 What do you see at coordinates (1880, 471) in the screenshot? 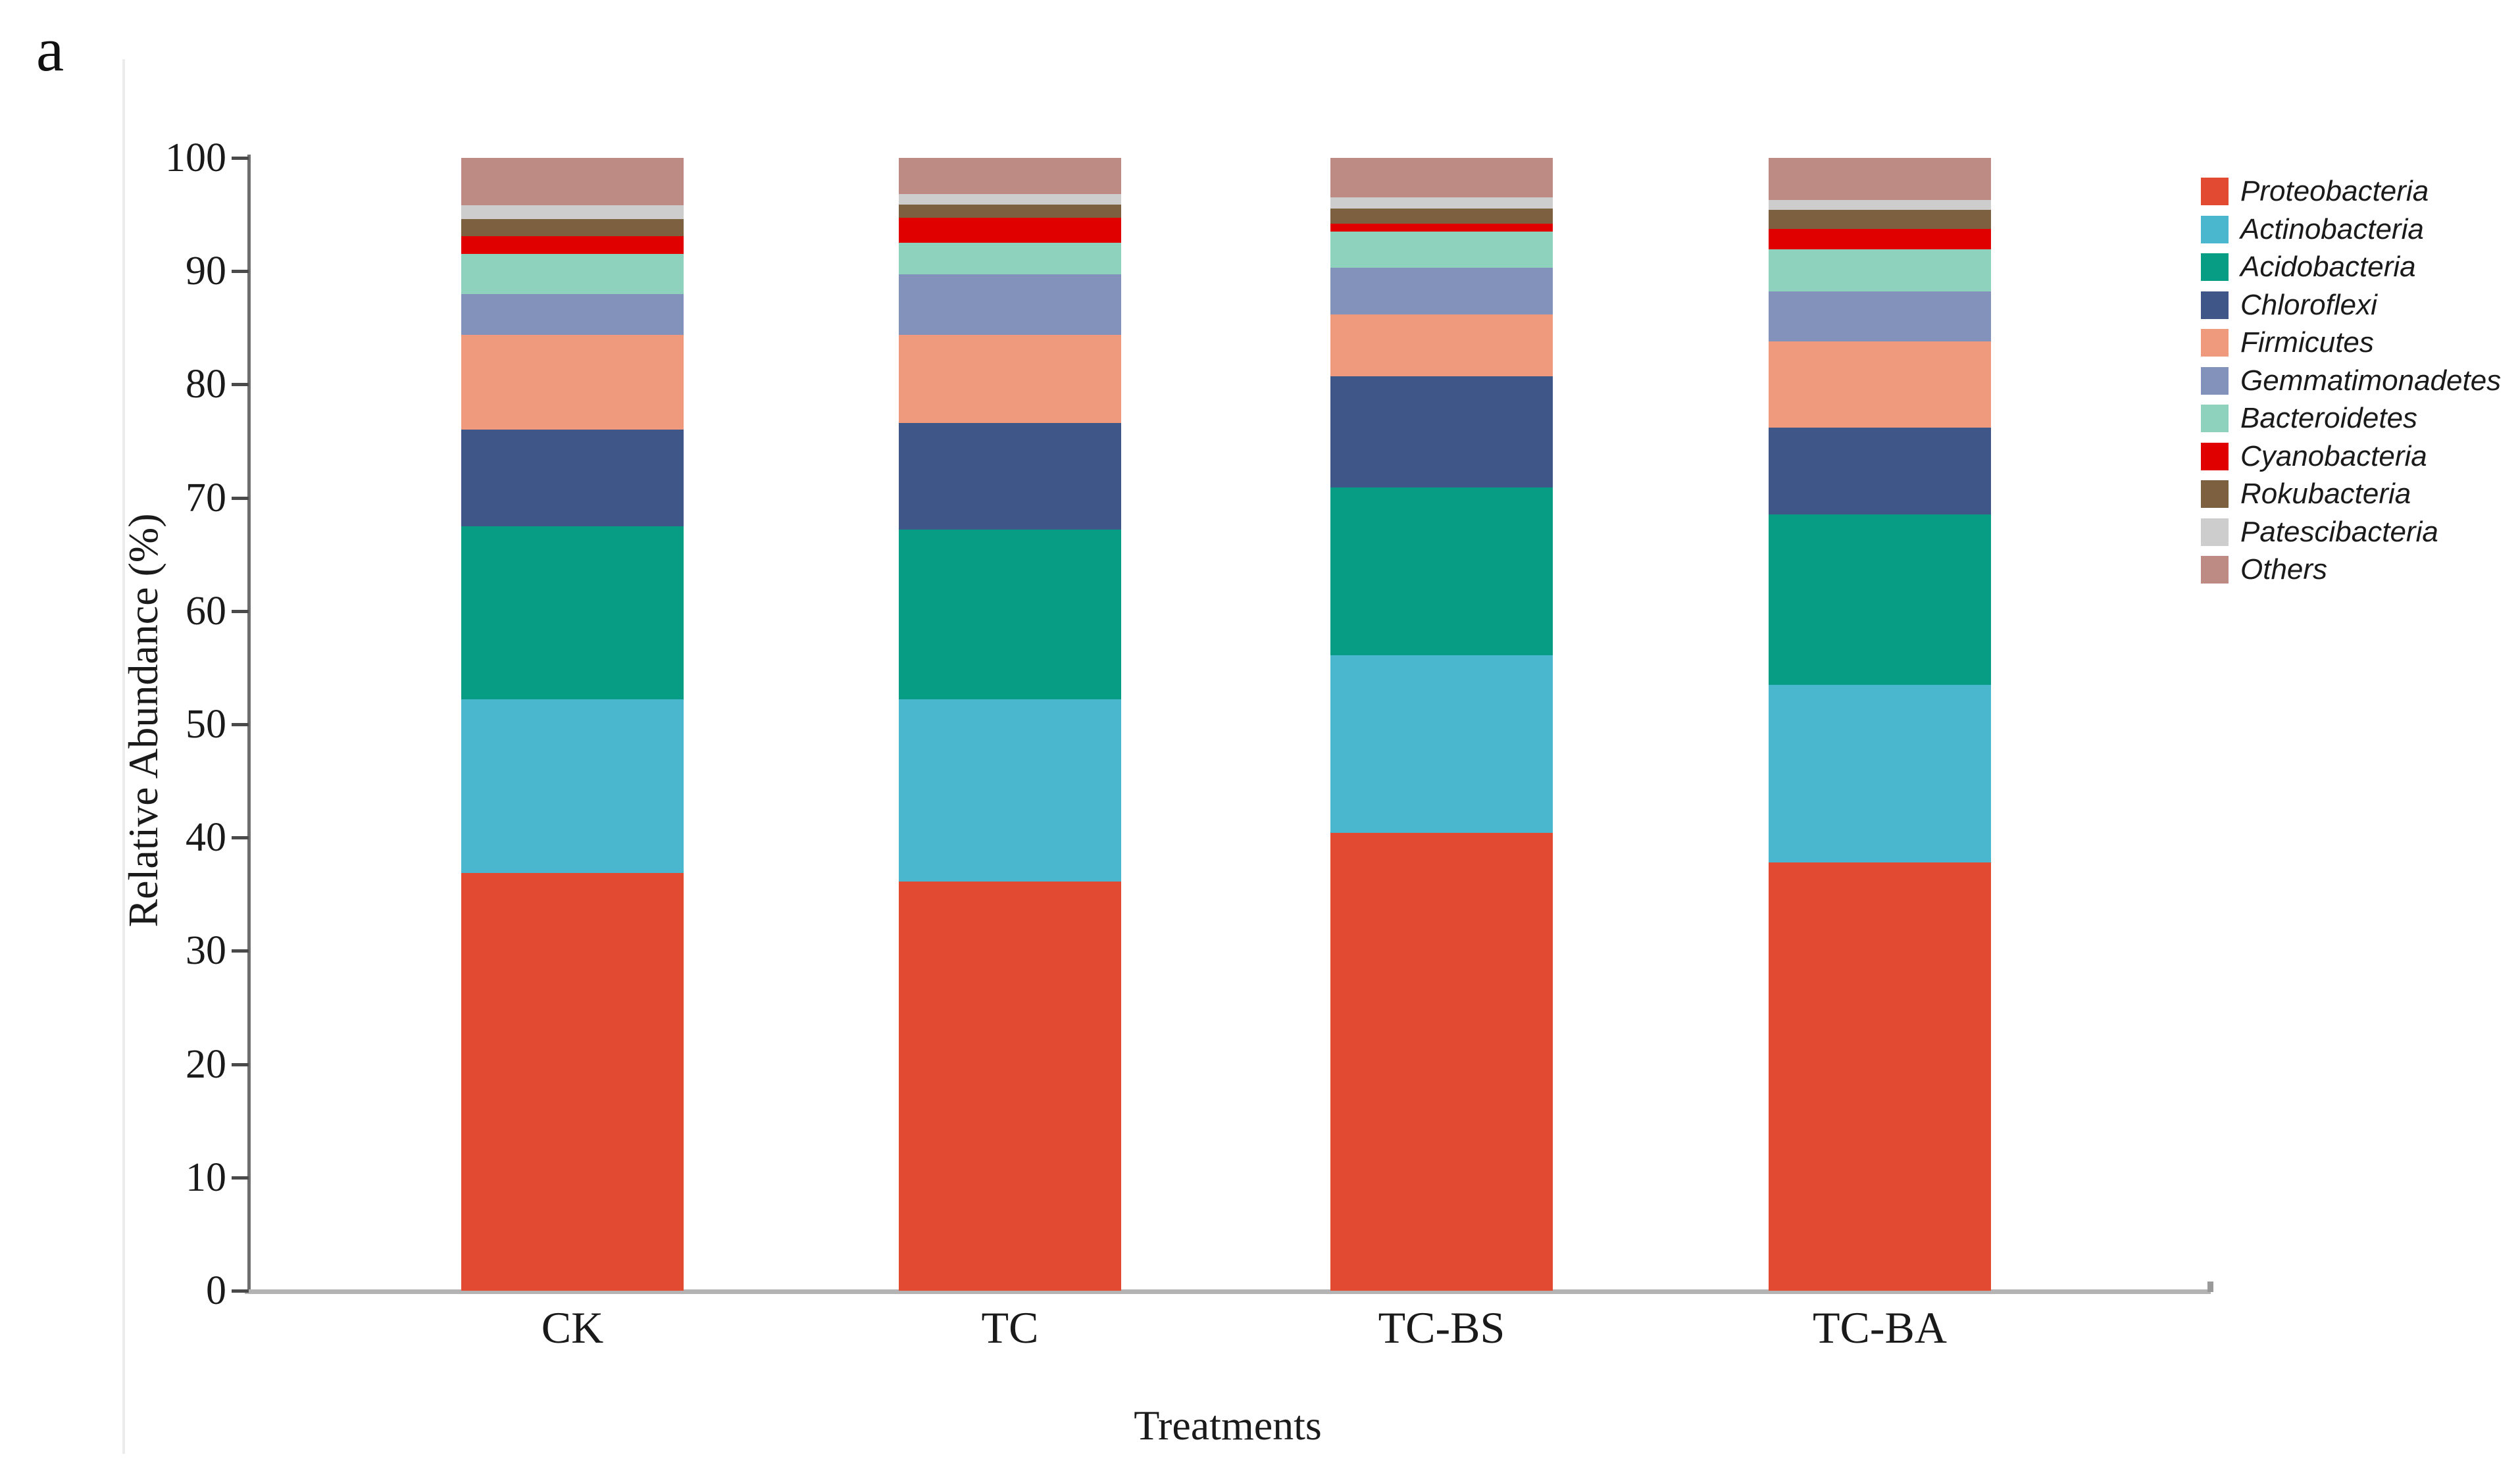
I see `bar-segment-TC-BA-Chloroflexi` at bounding box center [1880, 471].